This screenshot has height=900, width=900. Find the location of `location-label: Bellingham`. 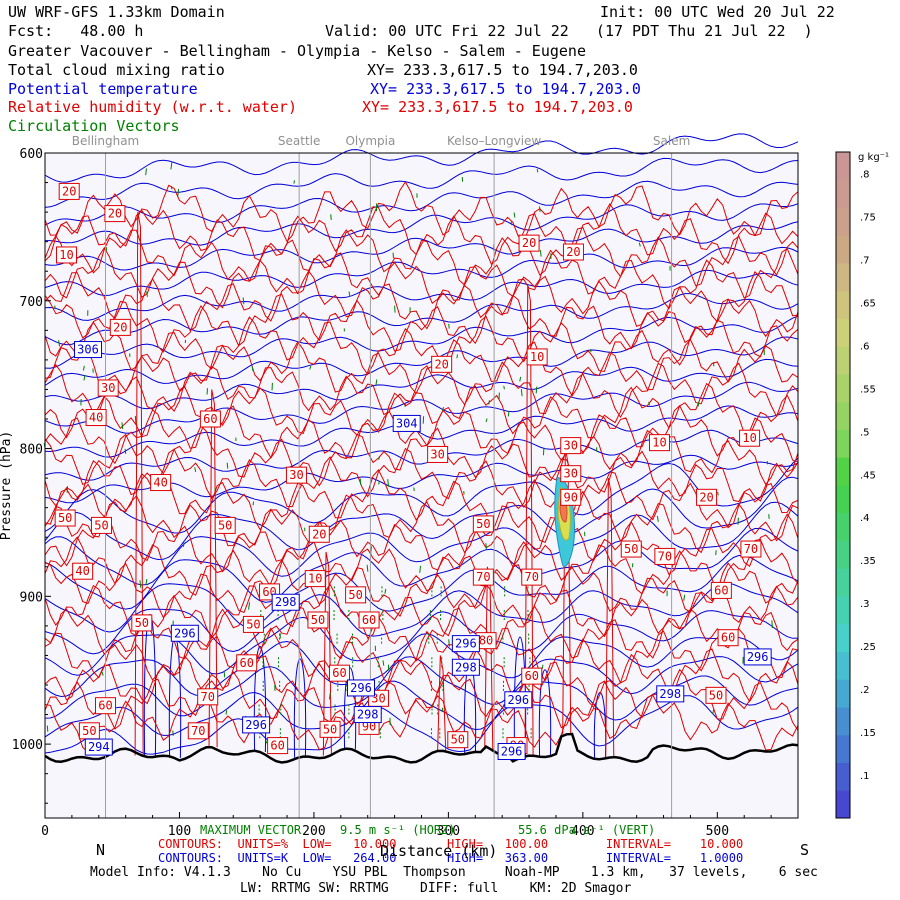

location-label: Bellingham is located at coordinates (106, 141).